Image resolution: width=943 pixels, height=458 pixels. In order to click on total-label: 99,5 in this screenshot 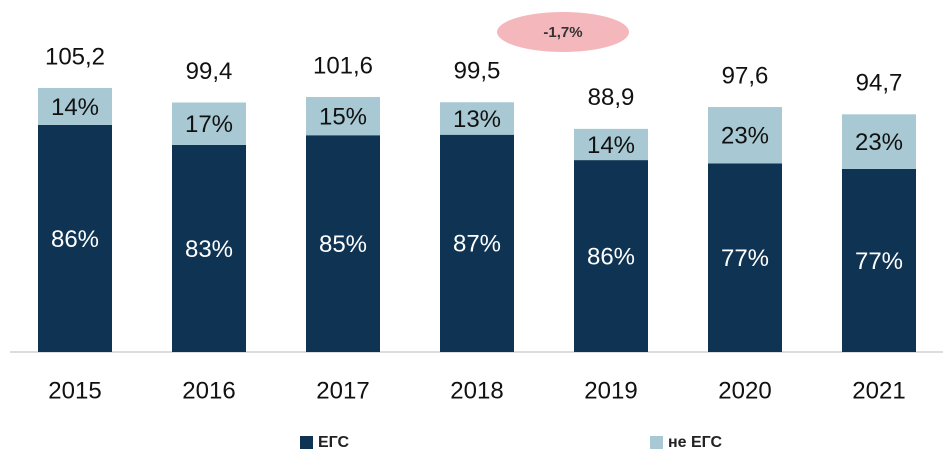, I will do `click(477, 71)`.